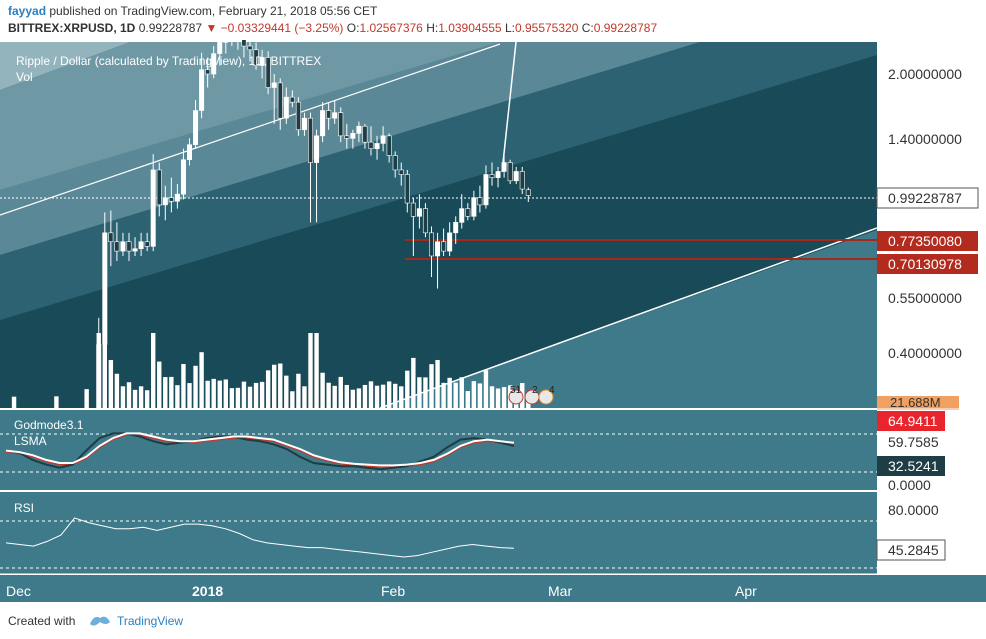  Describe the element at coordinates (170, 28) in the screenshot. I see `last-price: 0.99228787` at that location.